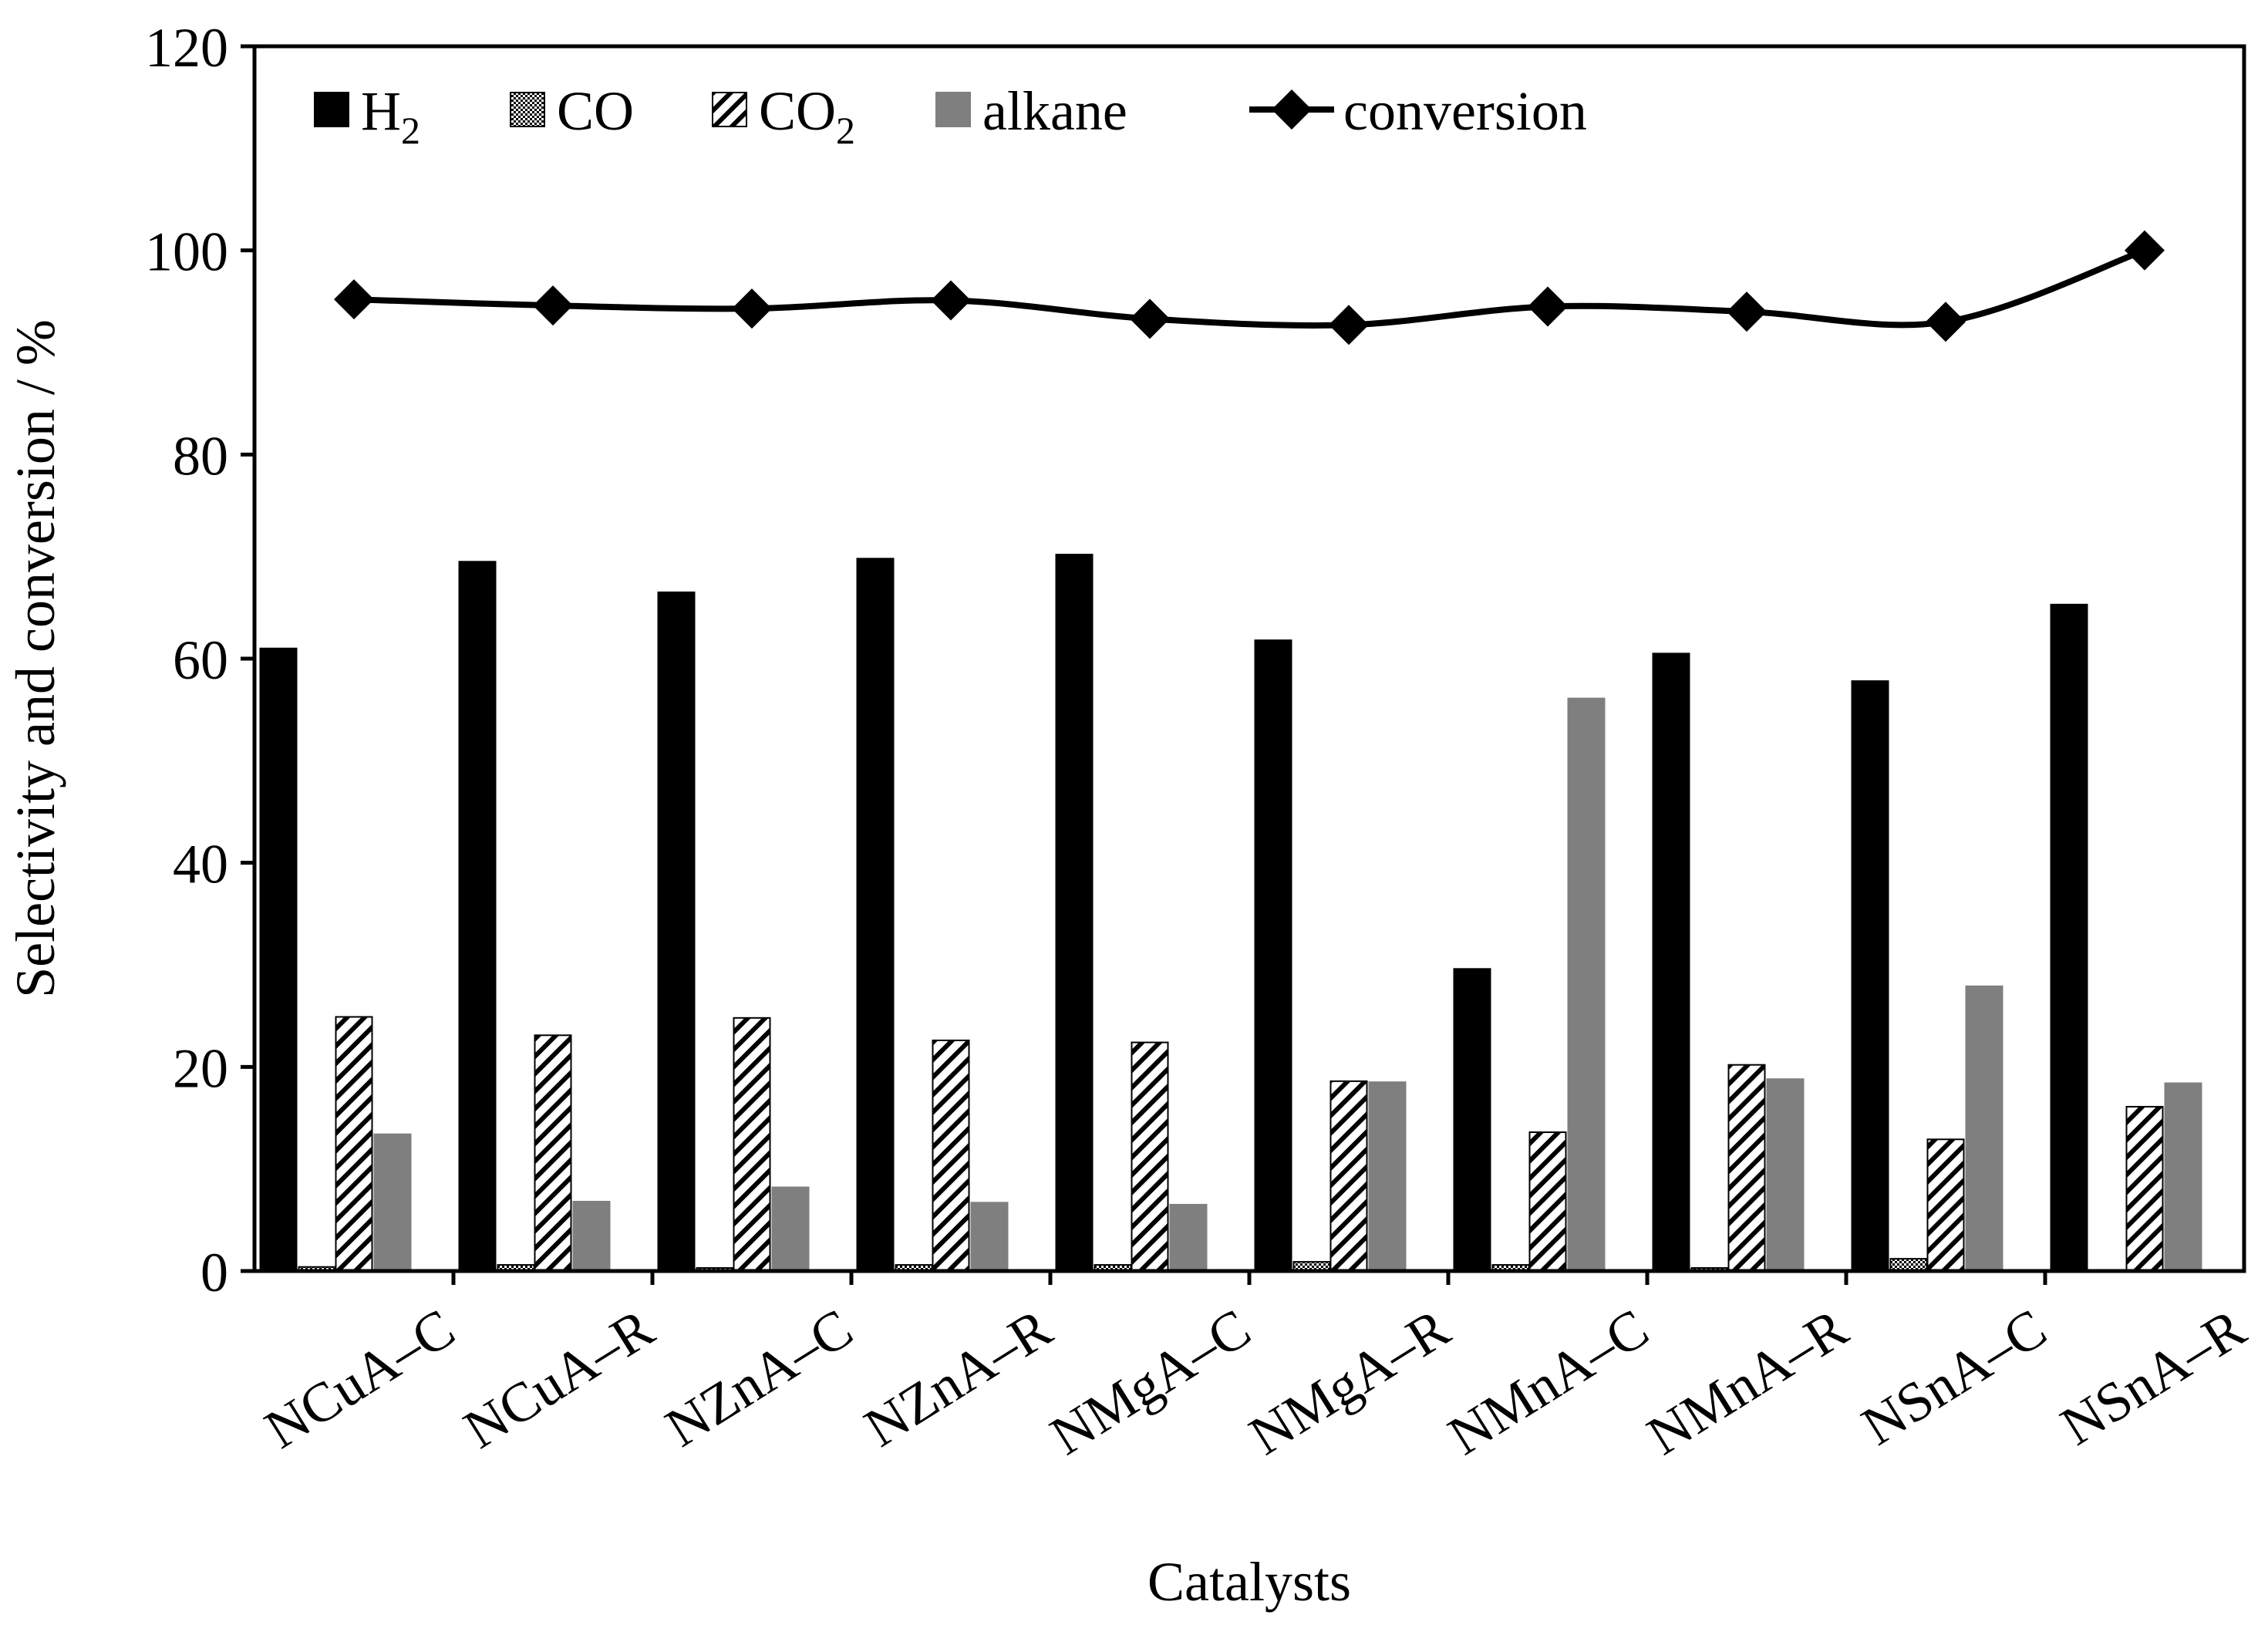 This screenshot has height=1642, width=2268. I want to click on legend-label-alkane: alkane, so click(1054, 111).